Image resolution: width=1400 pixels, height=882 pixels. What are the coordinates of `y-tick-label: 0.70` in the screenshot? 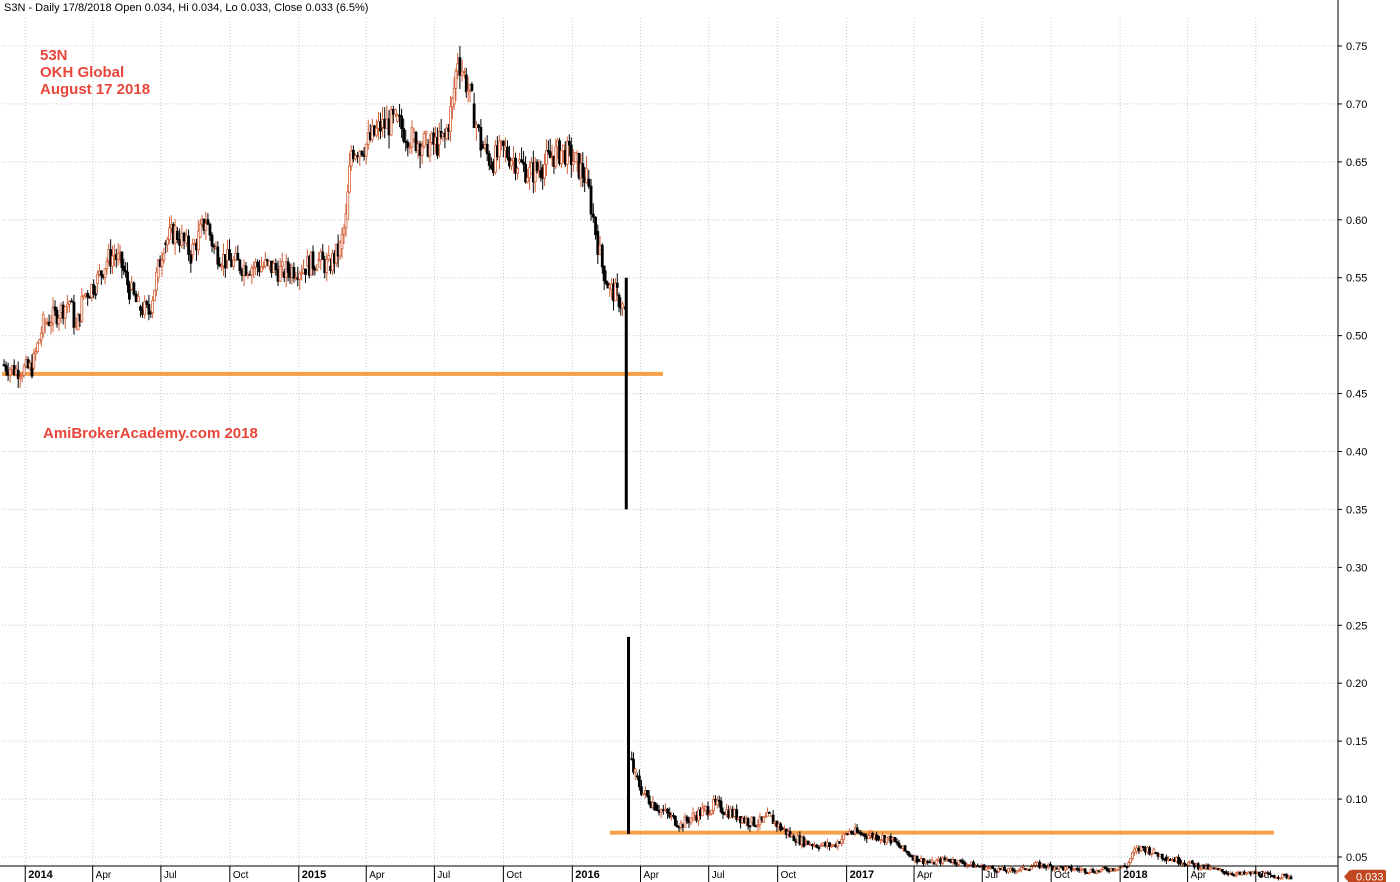 It's located at (1356, 105).